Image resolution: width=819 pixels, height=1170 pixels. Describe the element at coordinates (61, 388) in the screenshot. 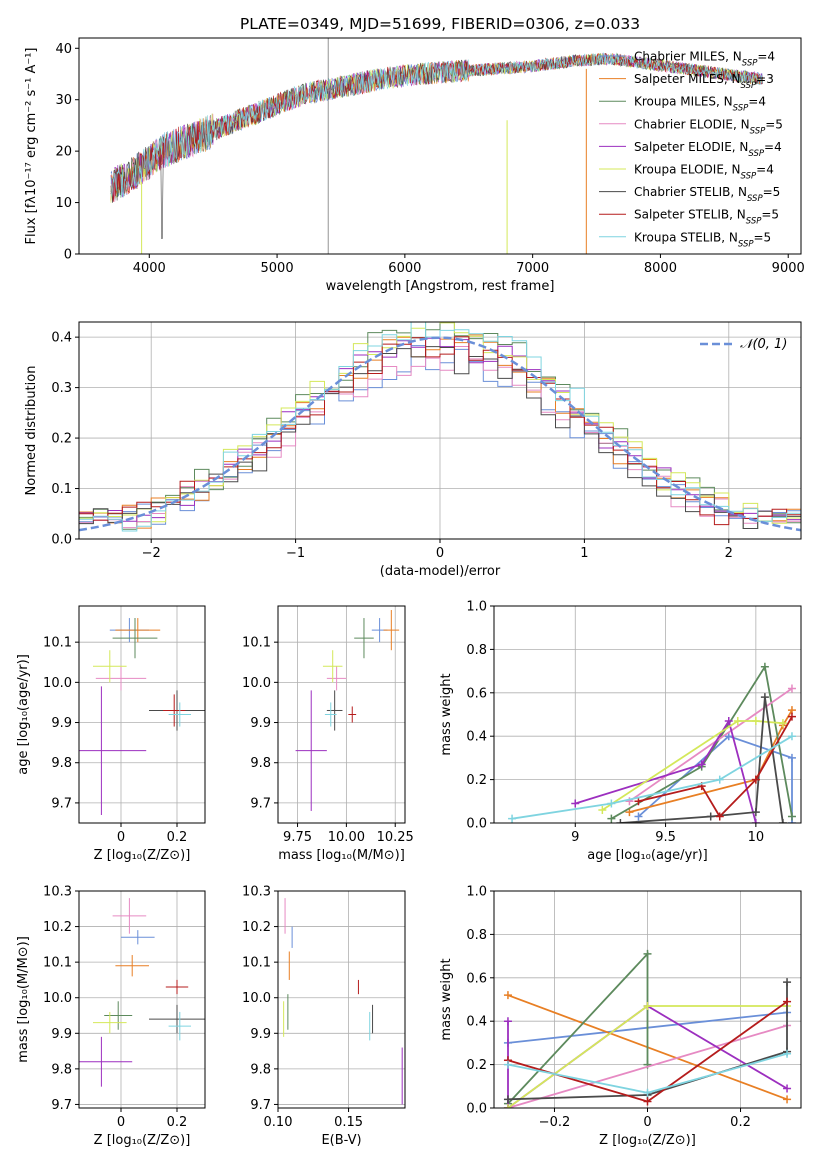

I see `y-tick-label: 0.3` at that location.